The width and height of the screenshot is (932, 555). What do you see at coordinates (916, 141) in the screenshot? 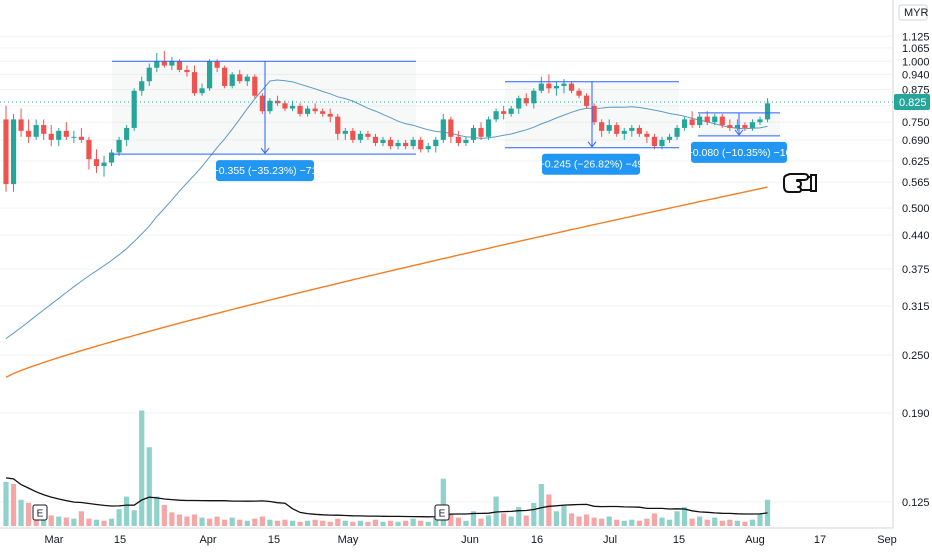
I see `y-tick-label: 0.690` at bounding box center [916, 141].